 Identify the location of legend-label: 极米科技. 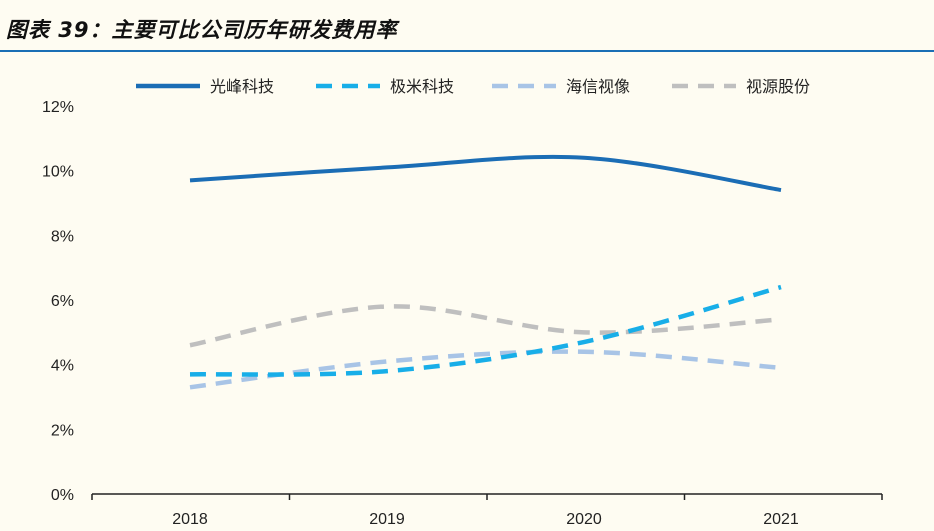
(422, 86).